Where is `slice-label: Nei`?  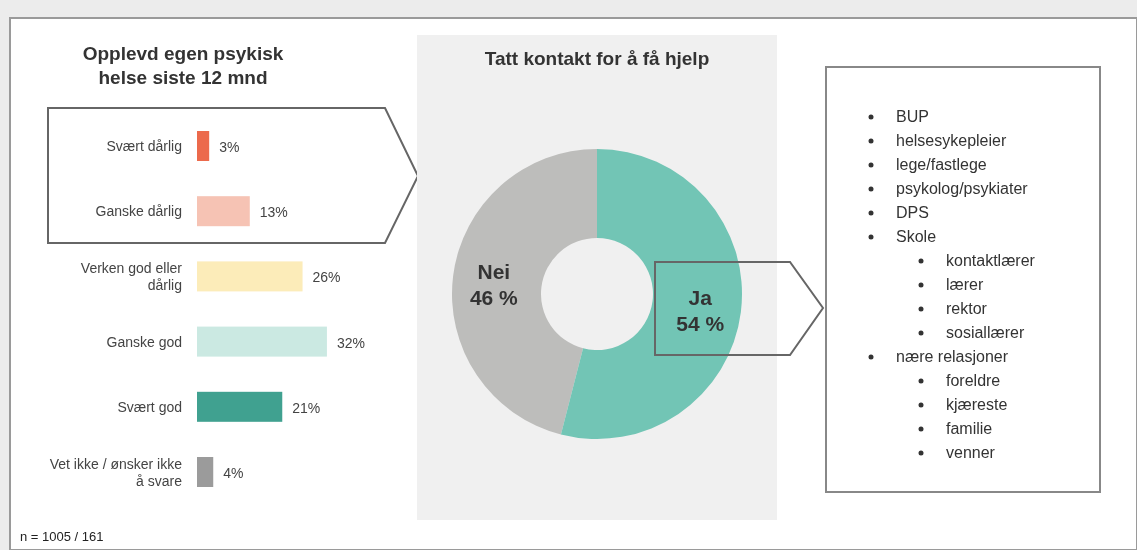 slice-label: Nei is located at coordinates (494, 271).